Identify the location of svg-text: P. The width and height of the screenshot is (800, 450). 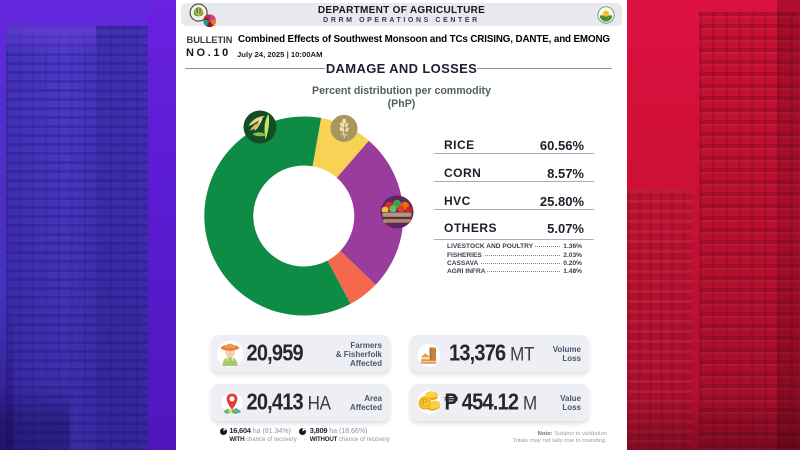
(425, 402).